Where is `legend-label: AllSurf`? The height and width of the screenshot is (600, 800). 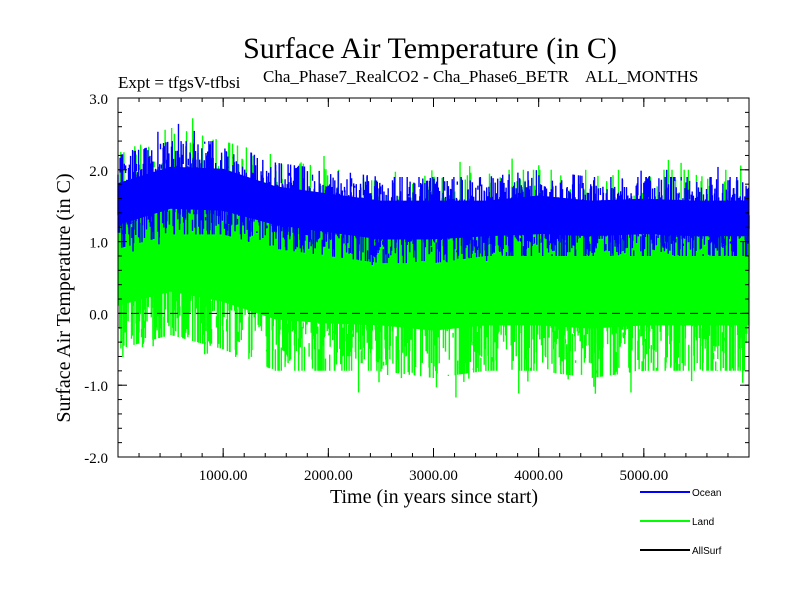
legend-label: AllSurf is located at coordinates (707, 551).